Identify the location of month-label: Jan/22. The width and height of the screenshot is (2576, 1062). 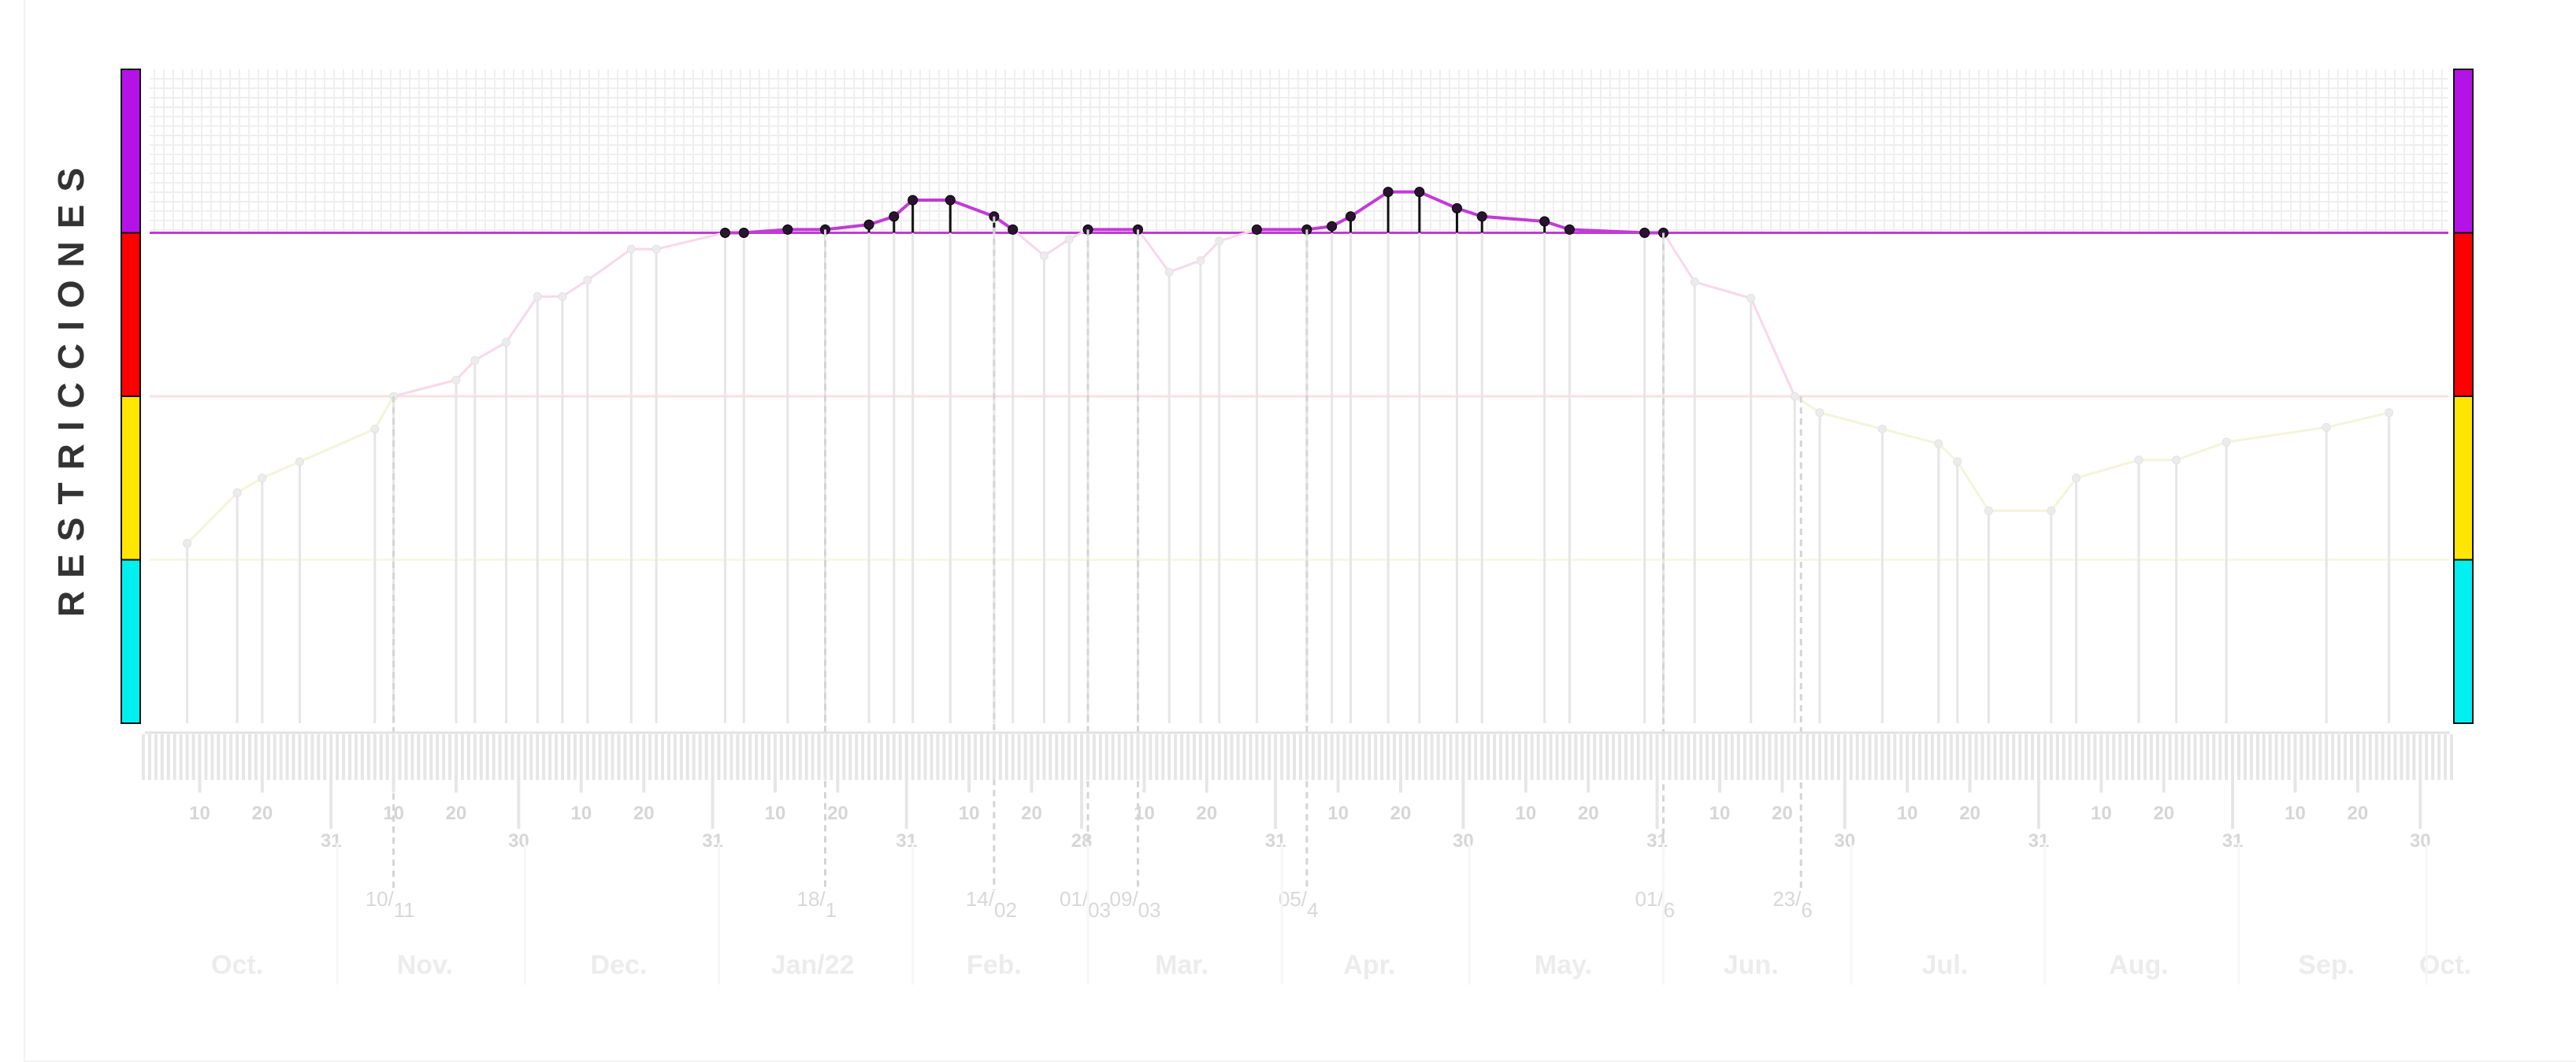
(813, 965).